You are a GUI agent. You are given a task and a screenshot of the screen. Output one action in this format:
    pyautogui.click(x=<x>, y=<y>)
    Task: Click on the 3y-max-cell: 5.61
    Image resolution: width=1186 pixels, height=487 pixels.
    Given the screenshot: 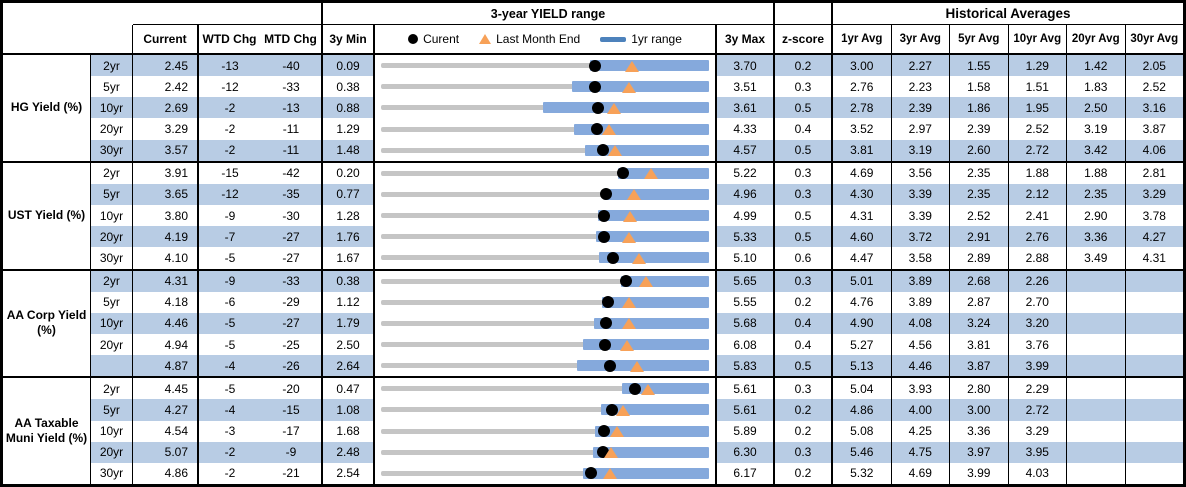 What is the action you would take?
    pyautogui.click(x=746, y=389)
    